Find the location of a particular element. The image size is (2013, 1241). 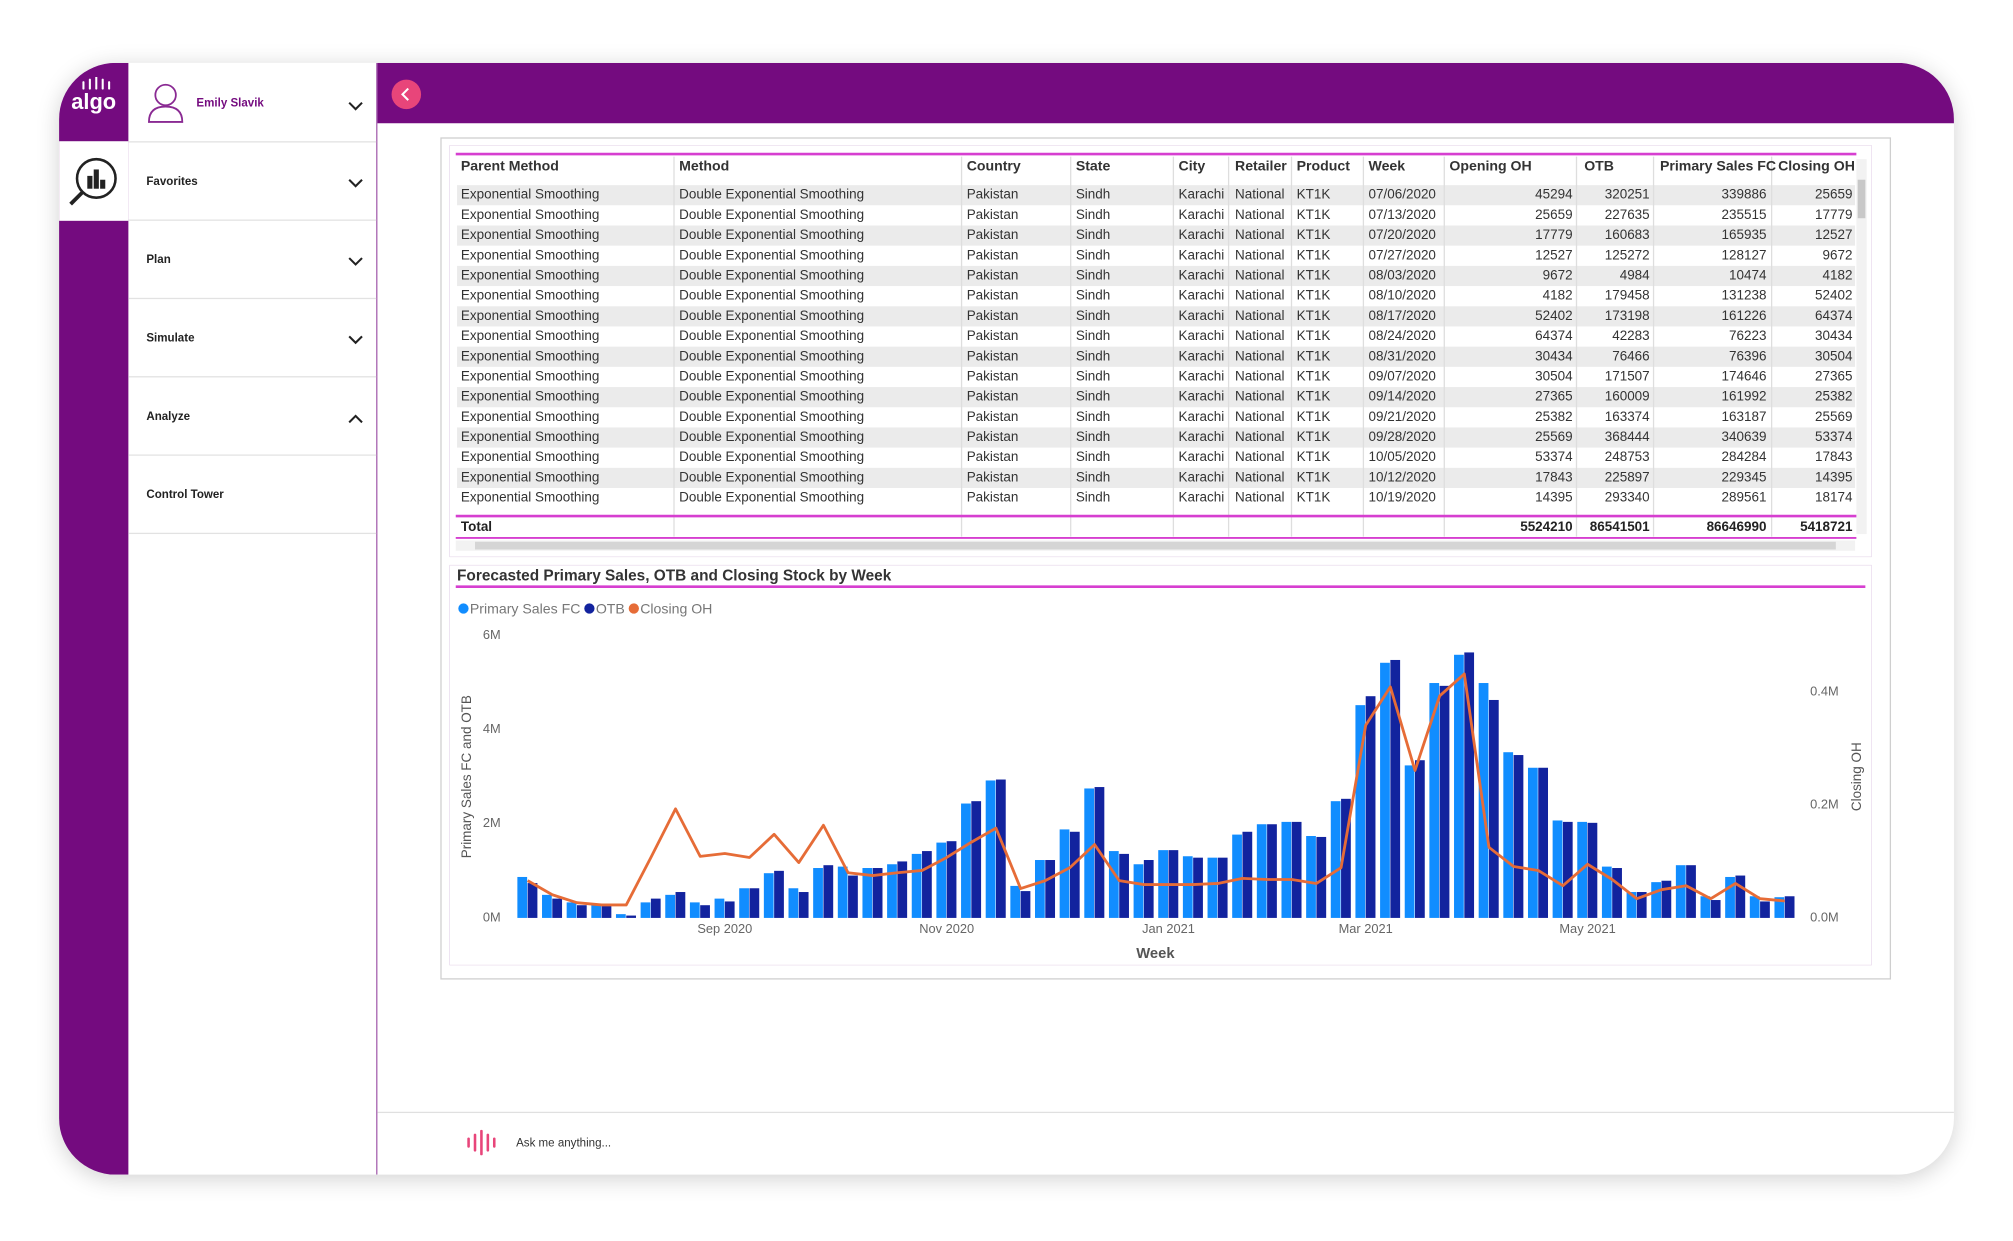

nav-item: Analyze is located at coordinates (252, 416).